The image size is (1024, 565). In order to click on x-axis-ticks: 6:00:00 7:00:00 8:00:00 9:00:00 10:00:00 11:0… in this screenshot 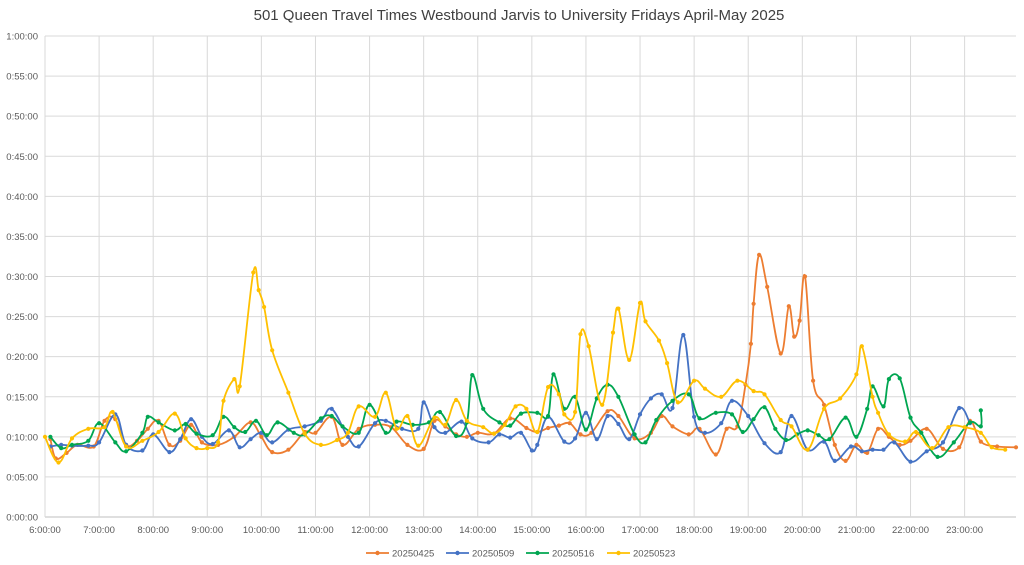, I will do `click(506, 530)`.